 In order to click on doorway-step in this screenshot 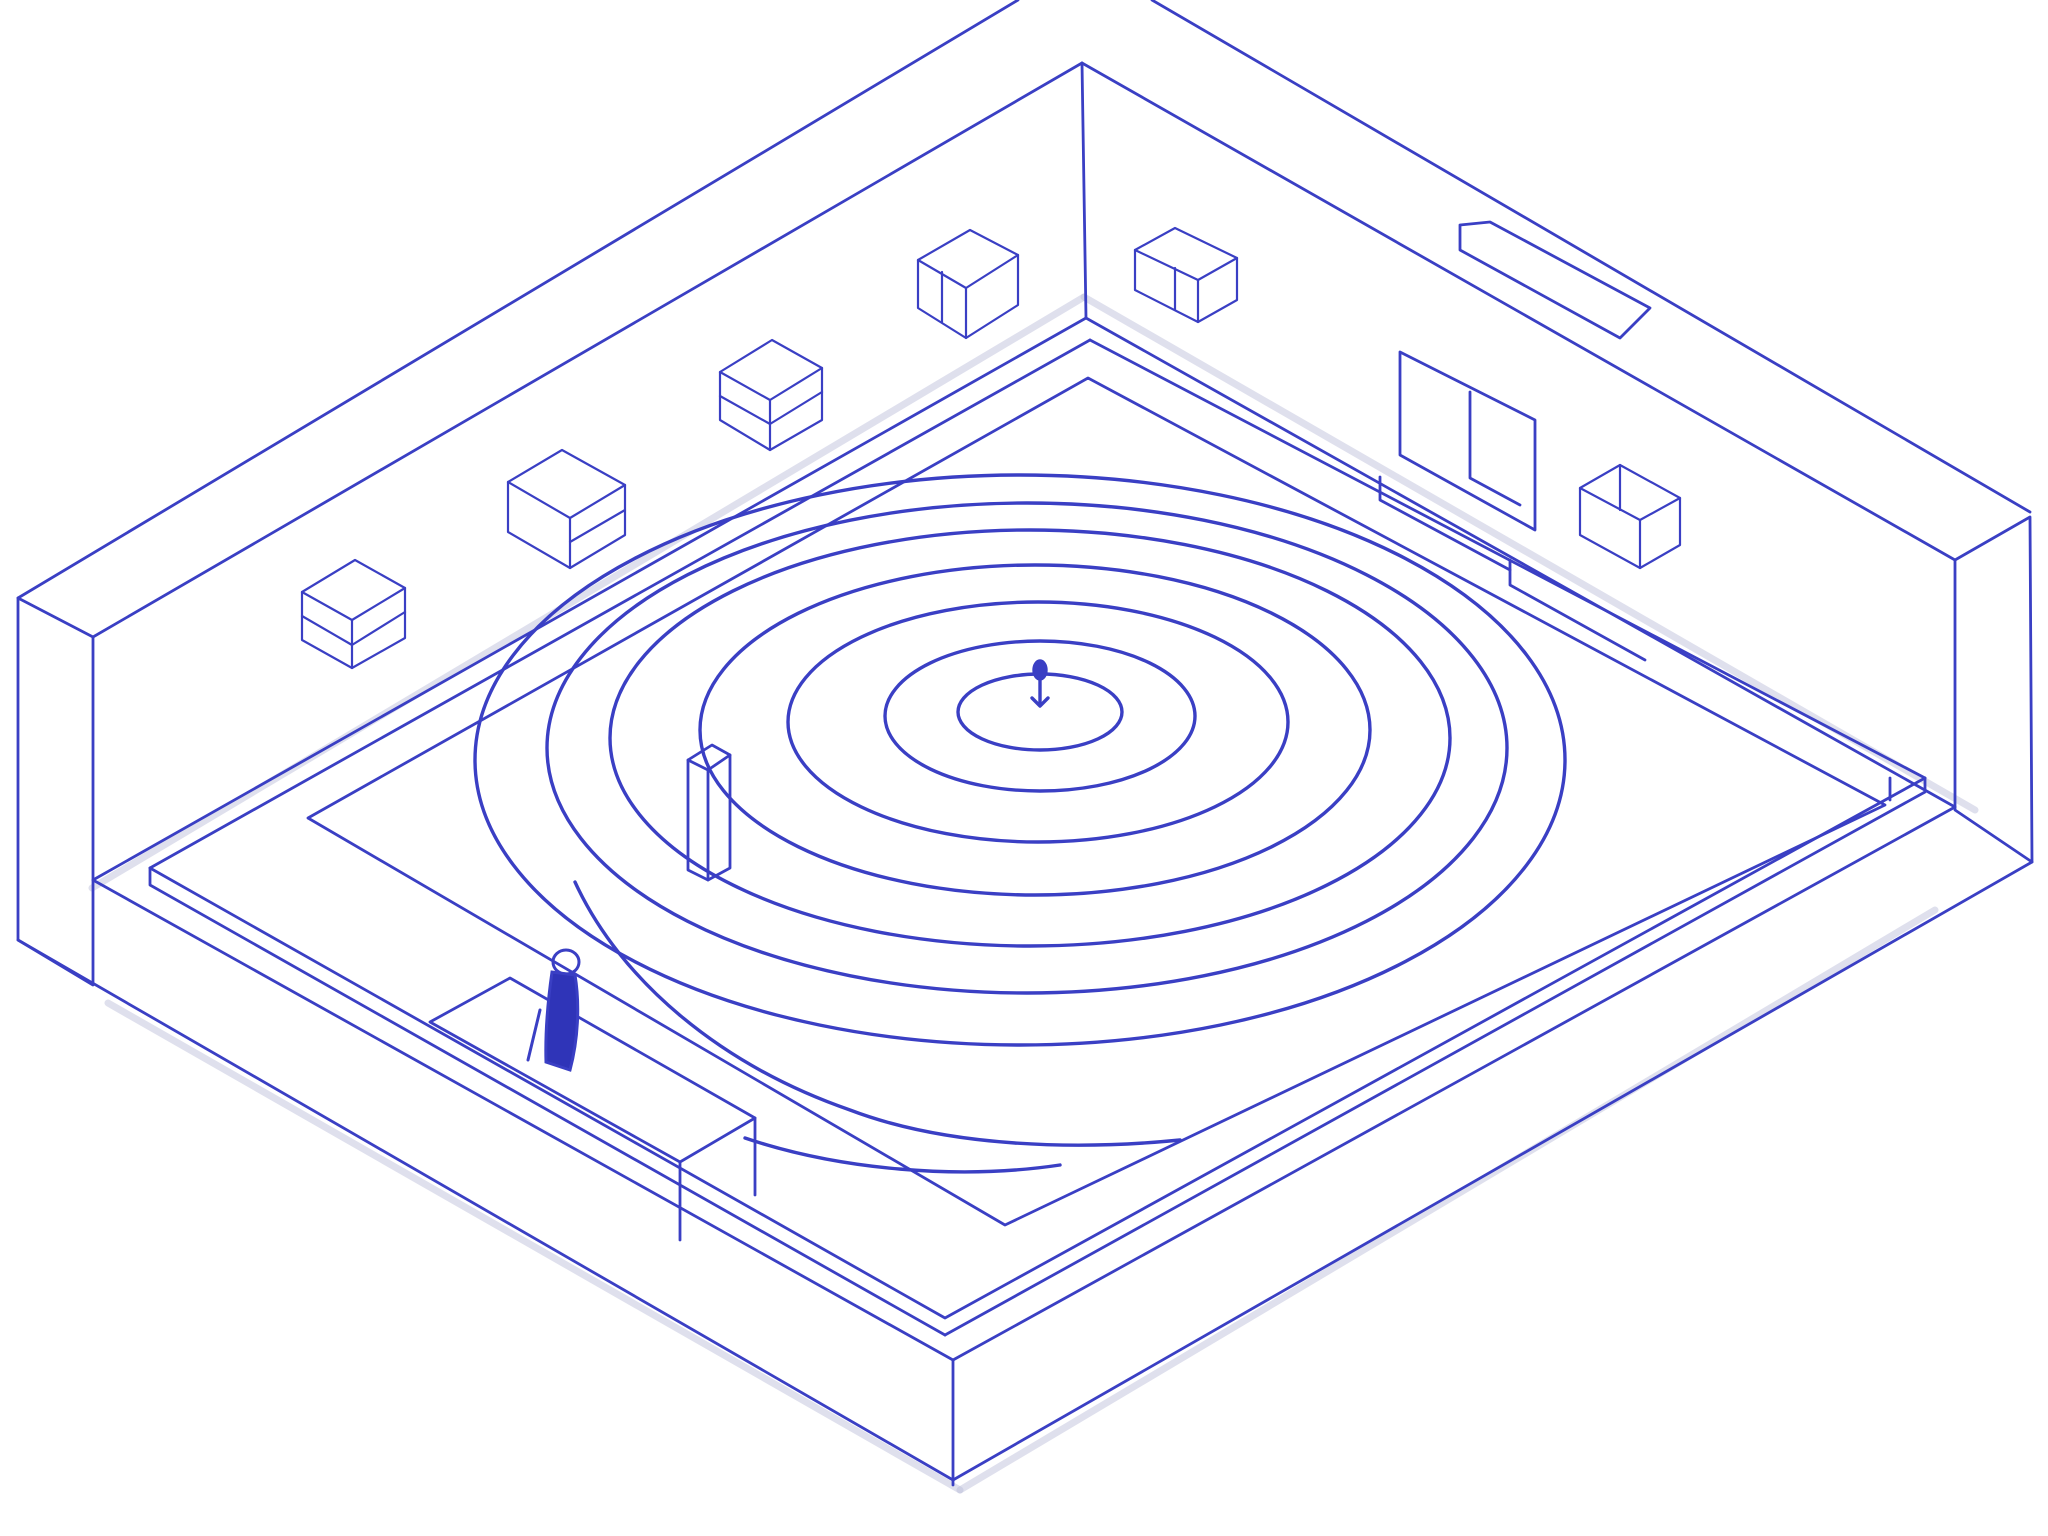, I will do `click(1445, 523)`.